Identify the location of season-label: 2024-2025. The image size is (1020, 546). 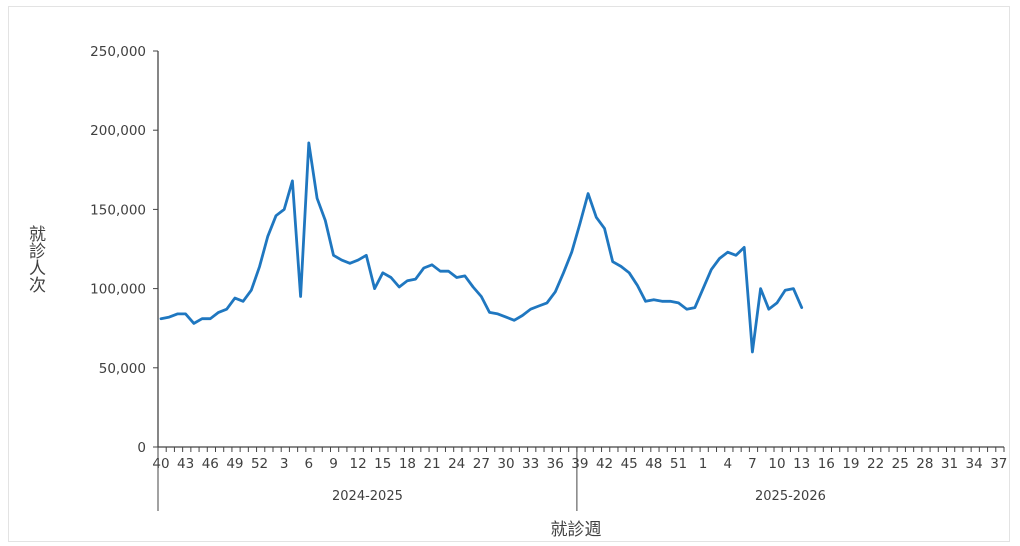
(367, 496).